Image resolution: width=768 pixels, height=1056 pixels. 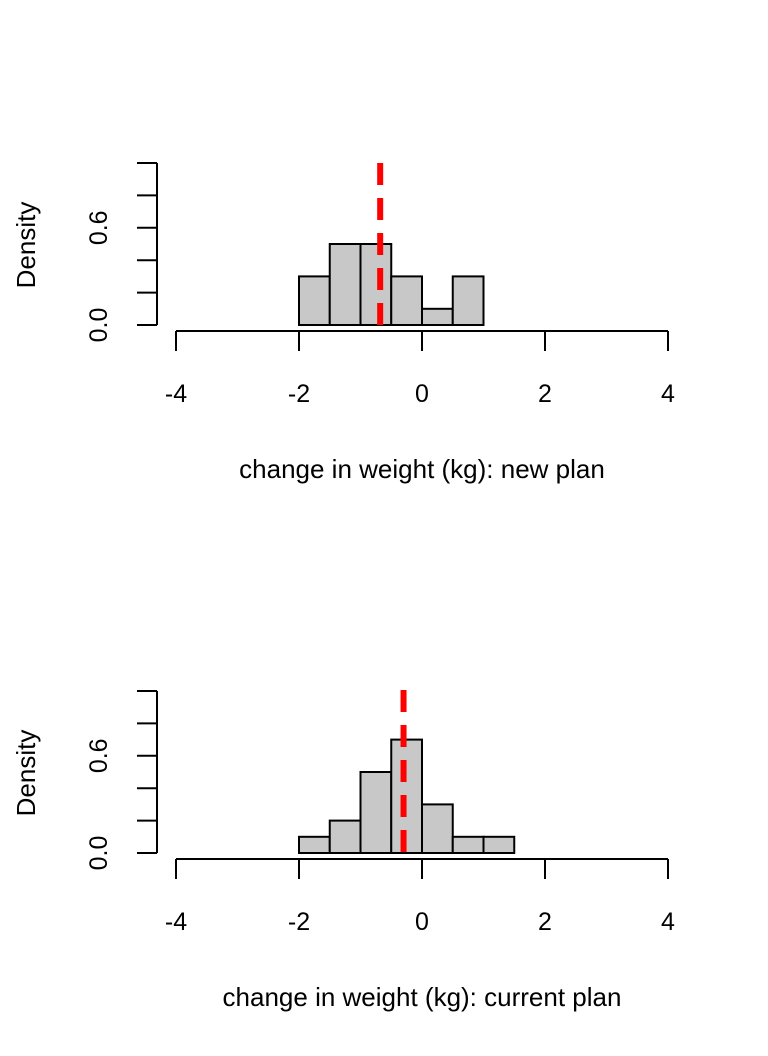 I want to click on x-axis-title: change in weight (kg): current plan, so click(x=422, y=997).